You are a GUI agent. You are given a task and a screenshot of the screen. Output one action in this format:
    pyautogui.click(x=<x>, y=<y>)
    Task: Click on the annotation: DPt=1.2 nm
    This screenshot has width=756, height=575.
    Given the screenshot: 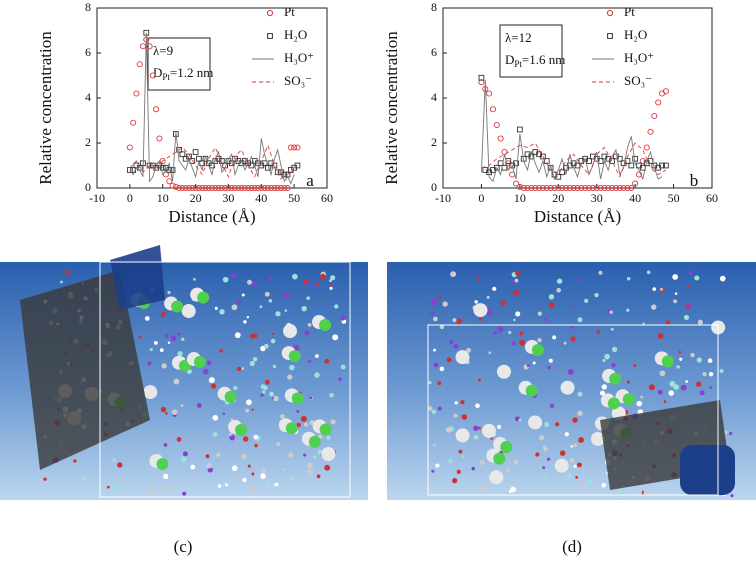 What is the action you would take?
    pyautogui.click(x=183, y=73)
    